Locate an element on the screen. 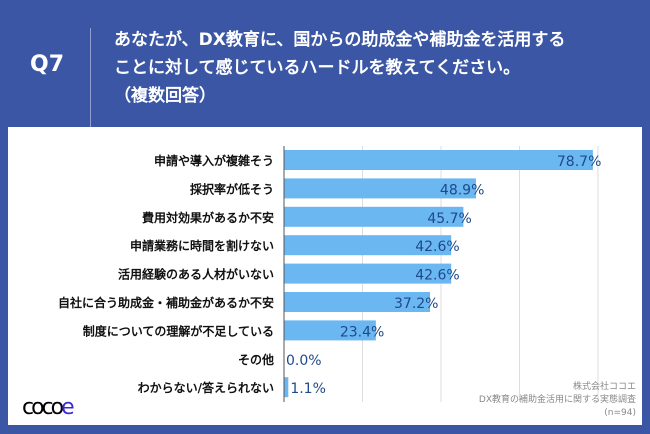  divider is located at coordinates (90, 80).